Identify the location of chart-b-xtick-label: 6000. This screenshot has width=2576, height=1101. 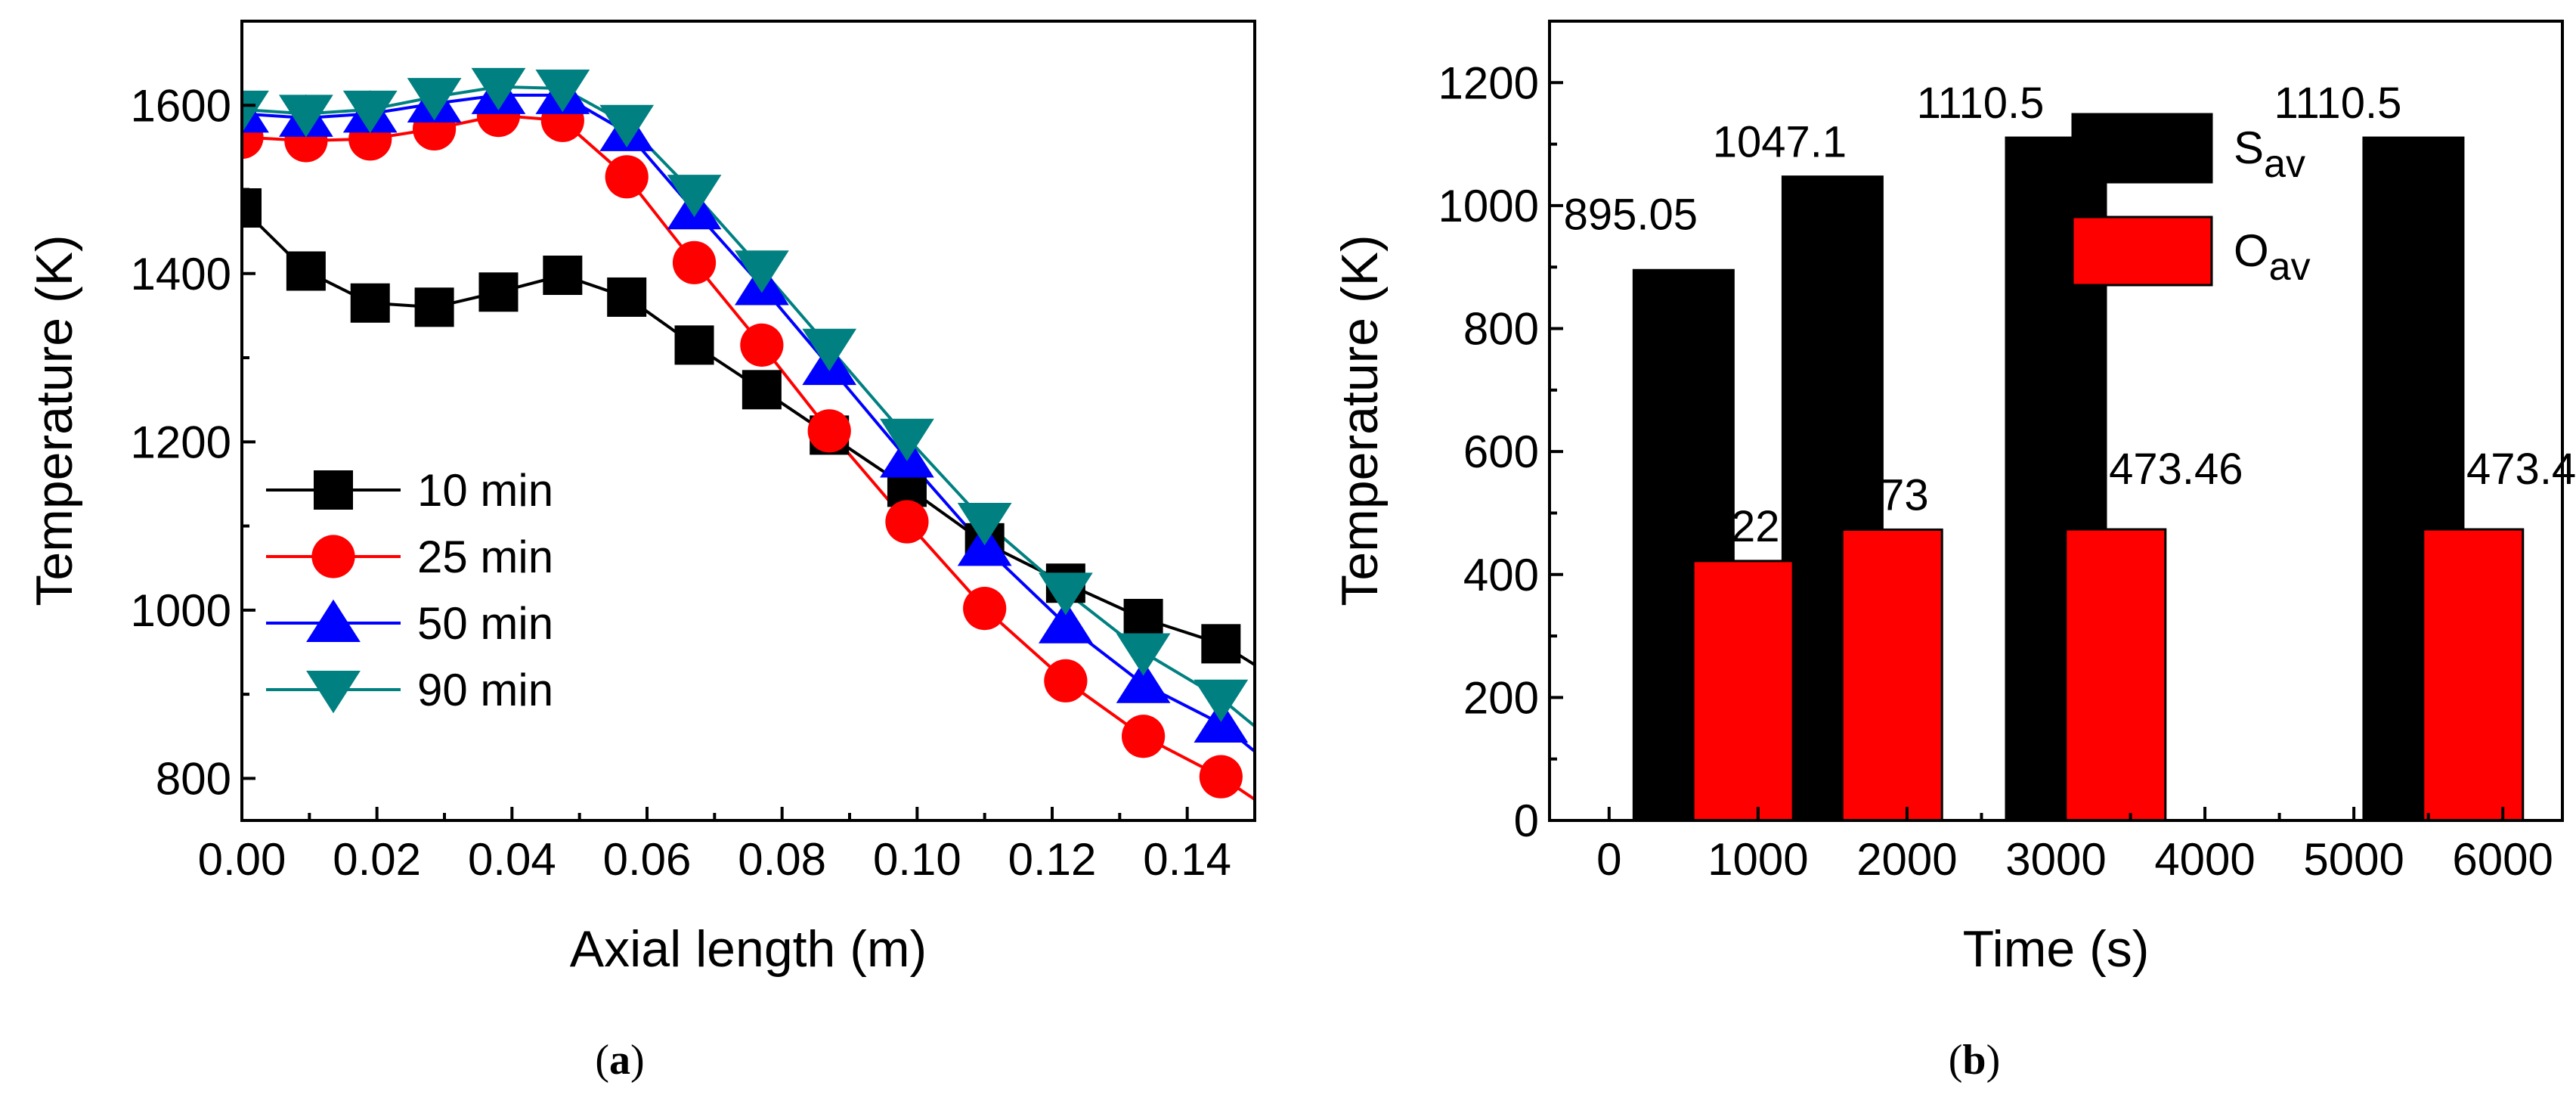
(2502, 859).